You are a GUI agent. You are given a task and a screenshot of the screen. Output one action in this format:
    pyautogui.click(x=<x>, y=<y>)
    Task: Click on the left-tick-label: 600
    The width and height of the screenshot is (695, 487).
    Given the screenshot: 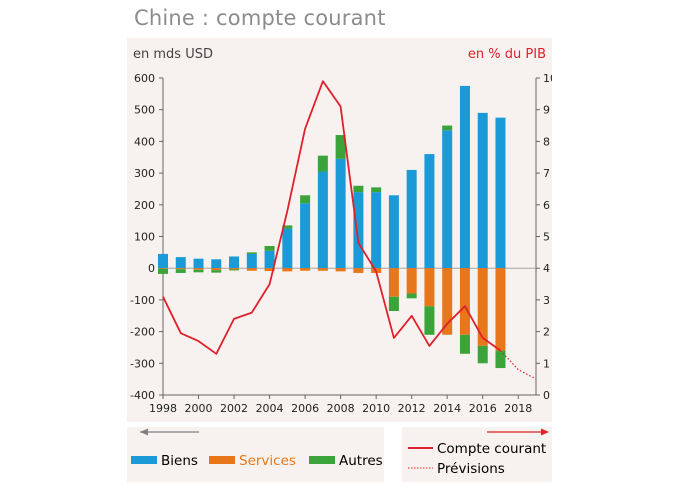 What is the action you would take?
    pyautogui.click(x=144, y=78)
    